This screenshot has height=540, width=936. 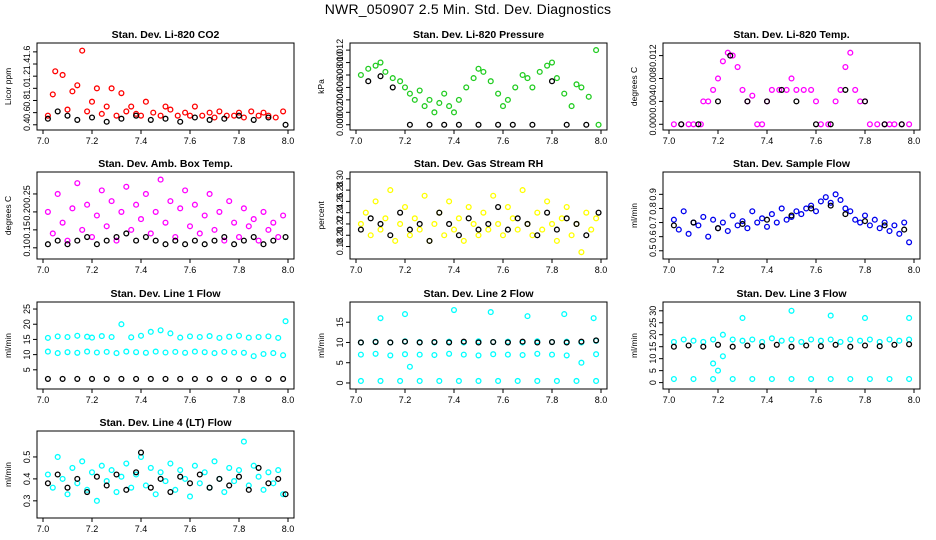 What do you see at coordinates (669, 270) in the screenshot?
I see `x-tick-label: 7.0` at bounding box center [669, 270].